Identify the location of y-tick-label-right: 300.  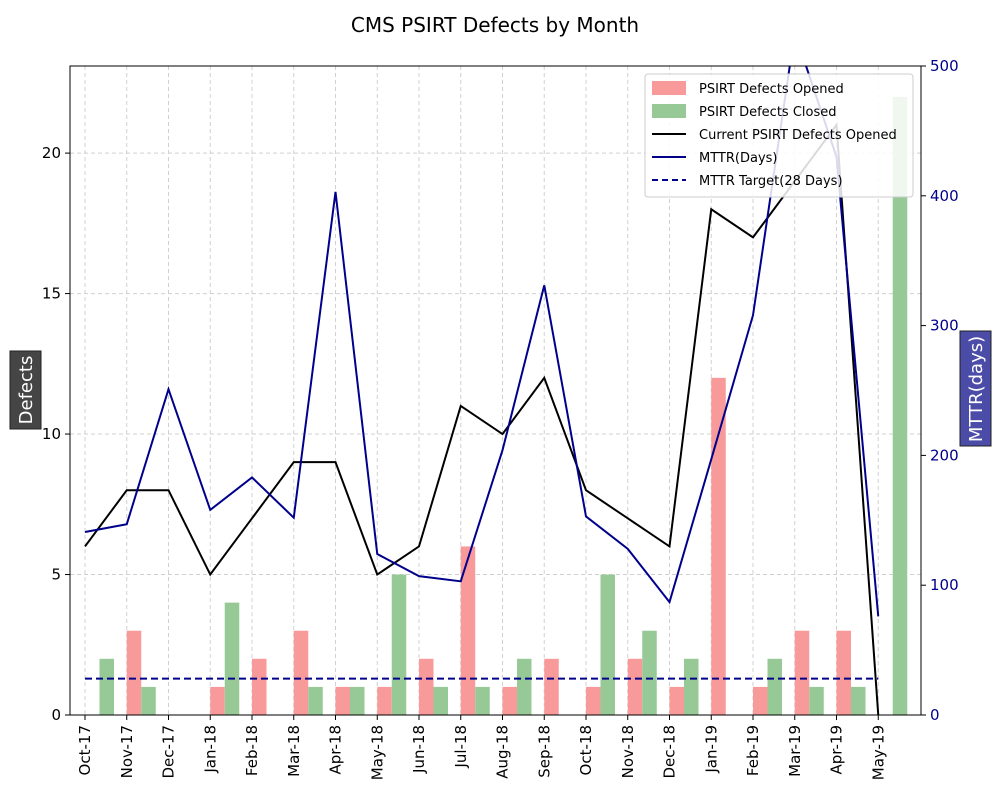
(944, 326).